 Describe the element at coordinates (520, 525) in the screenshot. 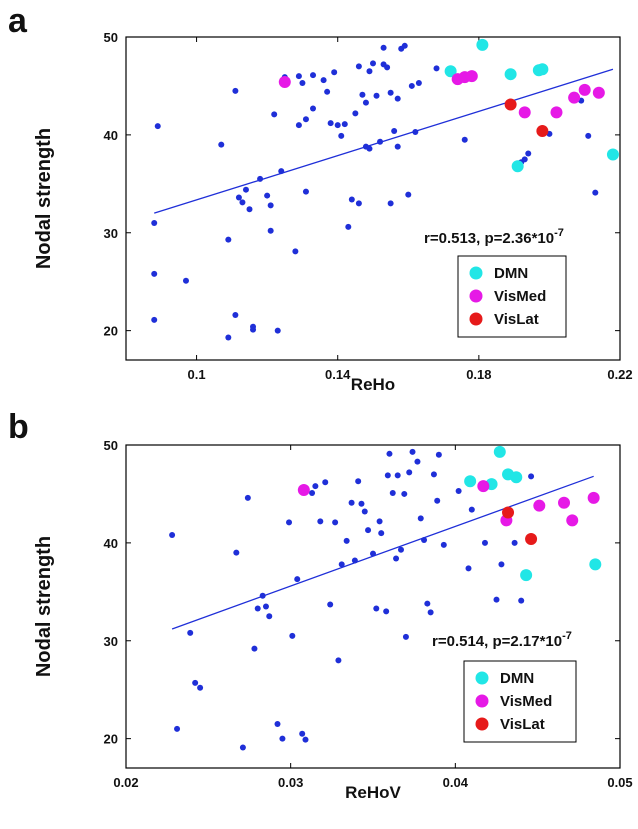

I see `series-vislat` at that location.